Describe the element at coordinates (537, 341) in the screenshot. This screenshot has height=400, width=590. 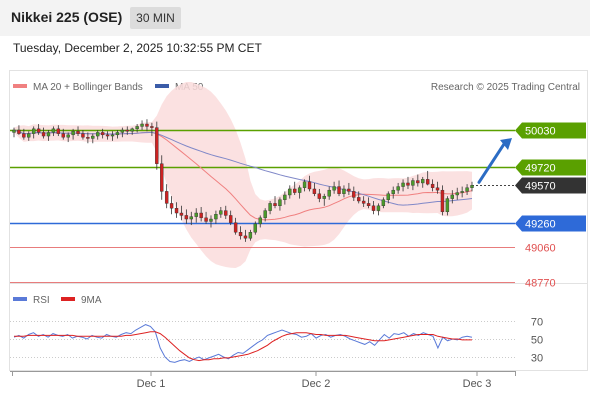
I see `rsi-tick-label: 50` at that location.